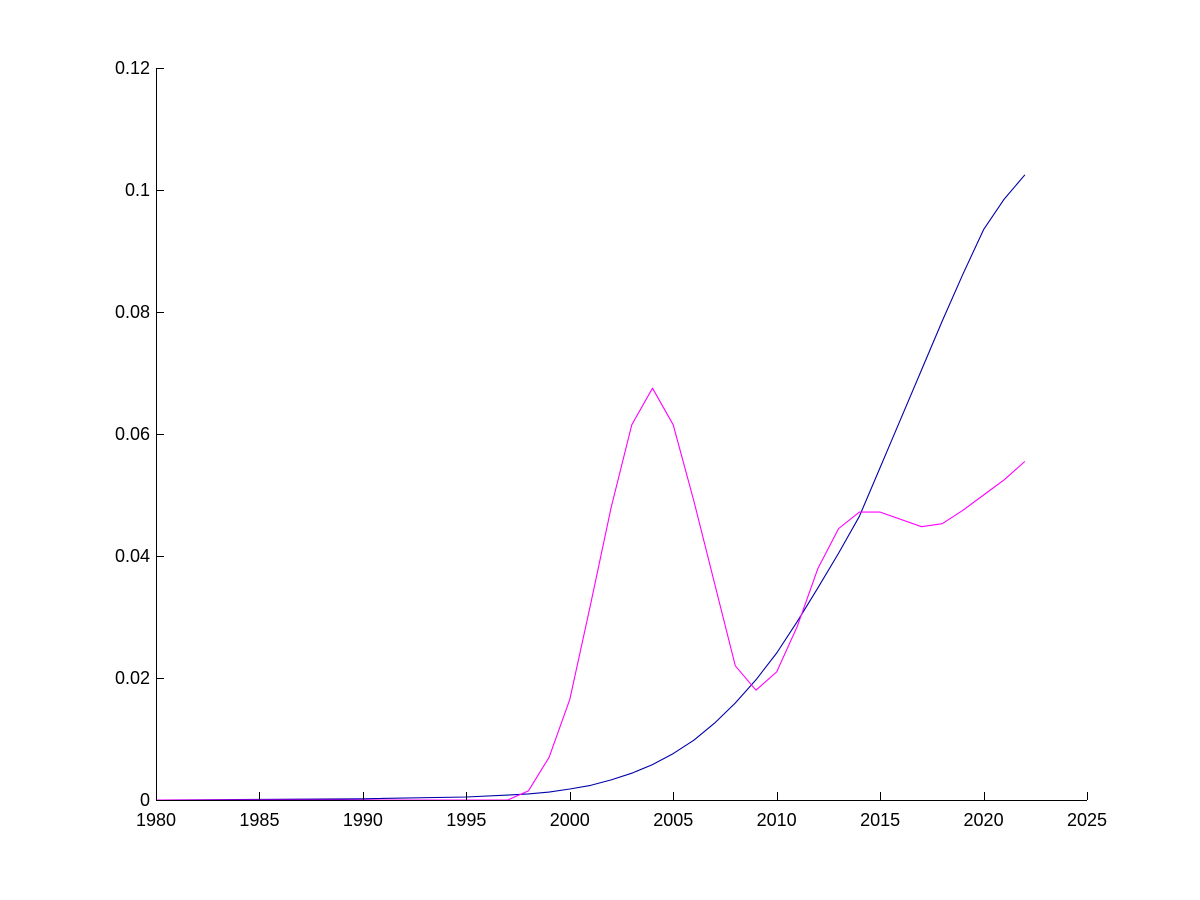 Image resolution: width=1200 pixels, height=900 pixels. Describe the element at coordinates (363, 820) in the screenshot. I see `x-tick-label: 1990` at that location.